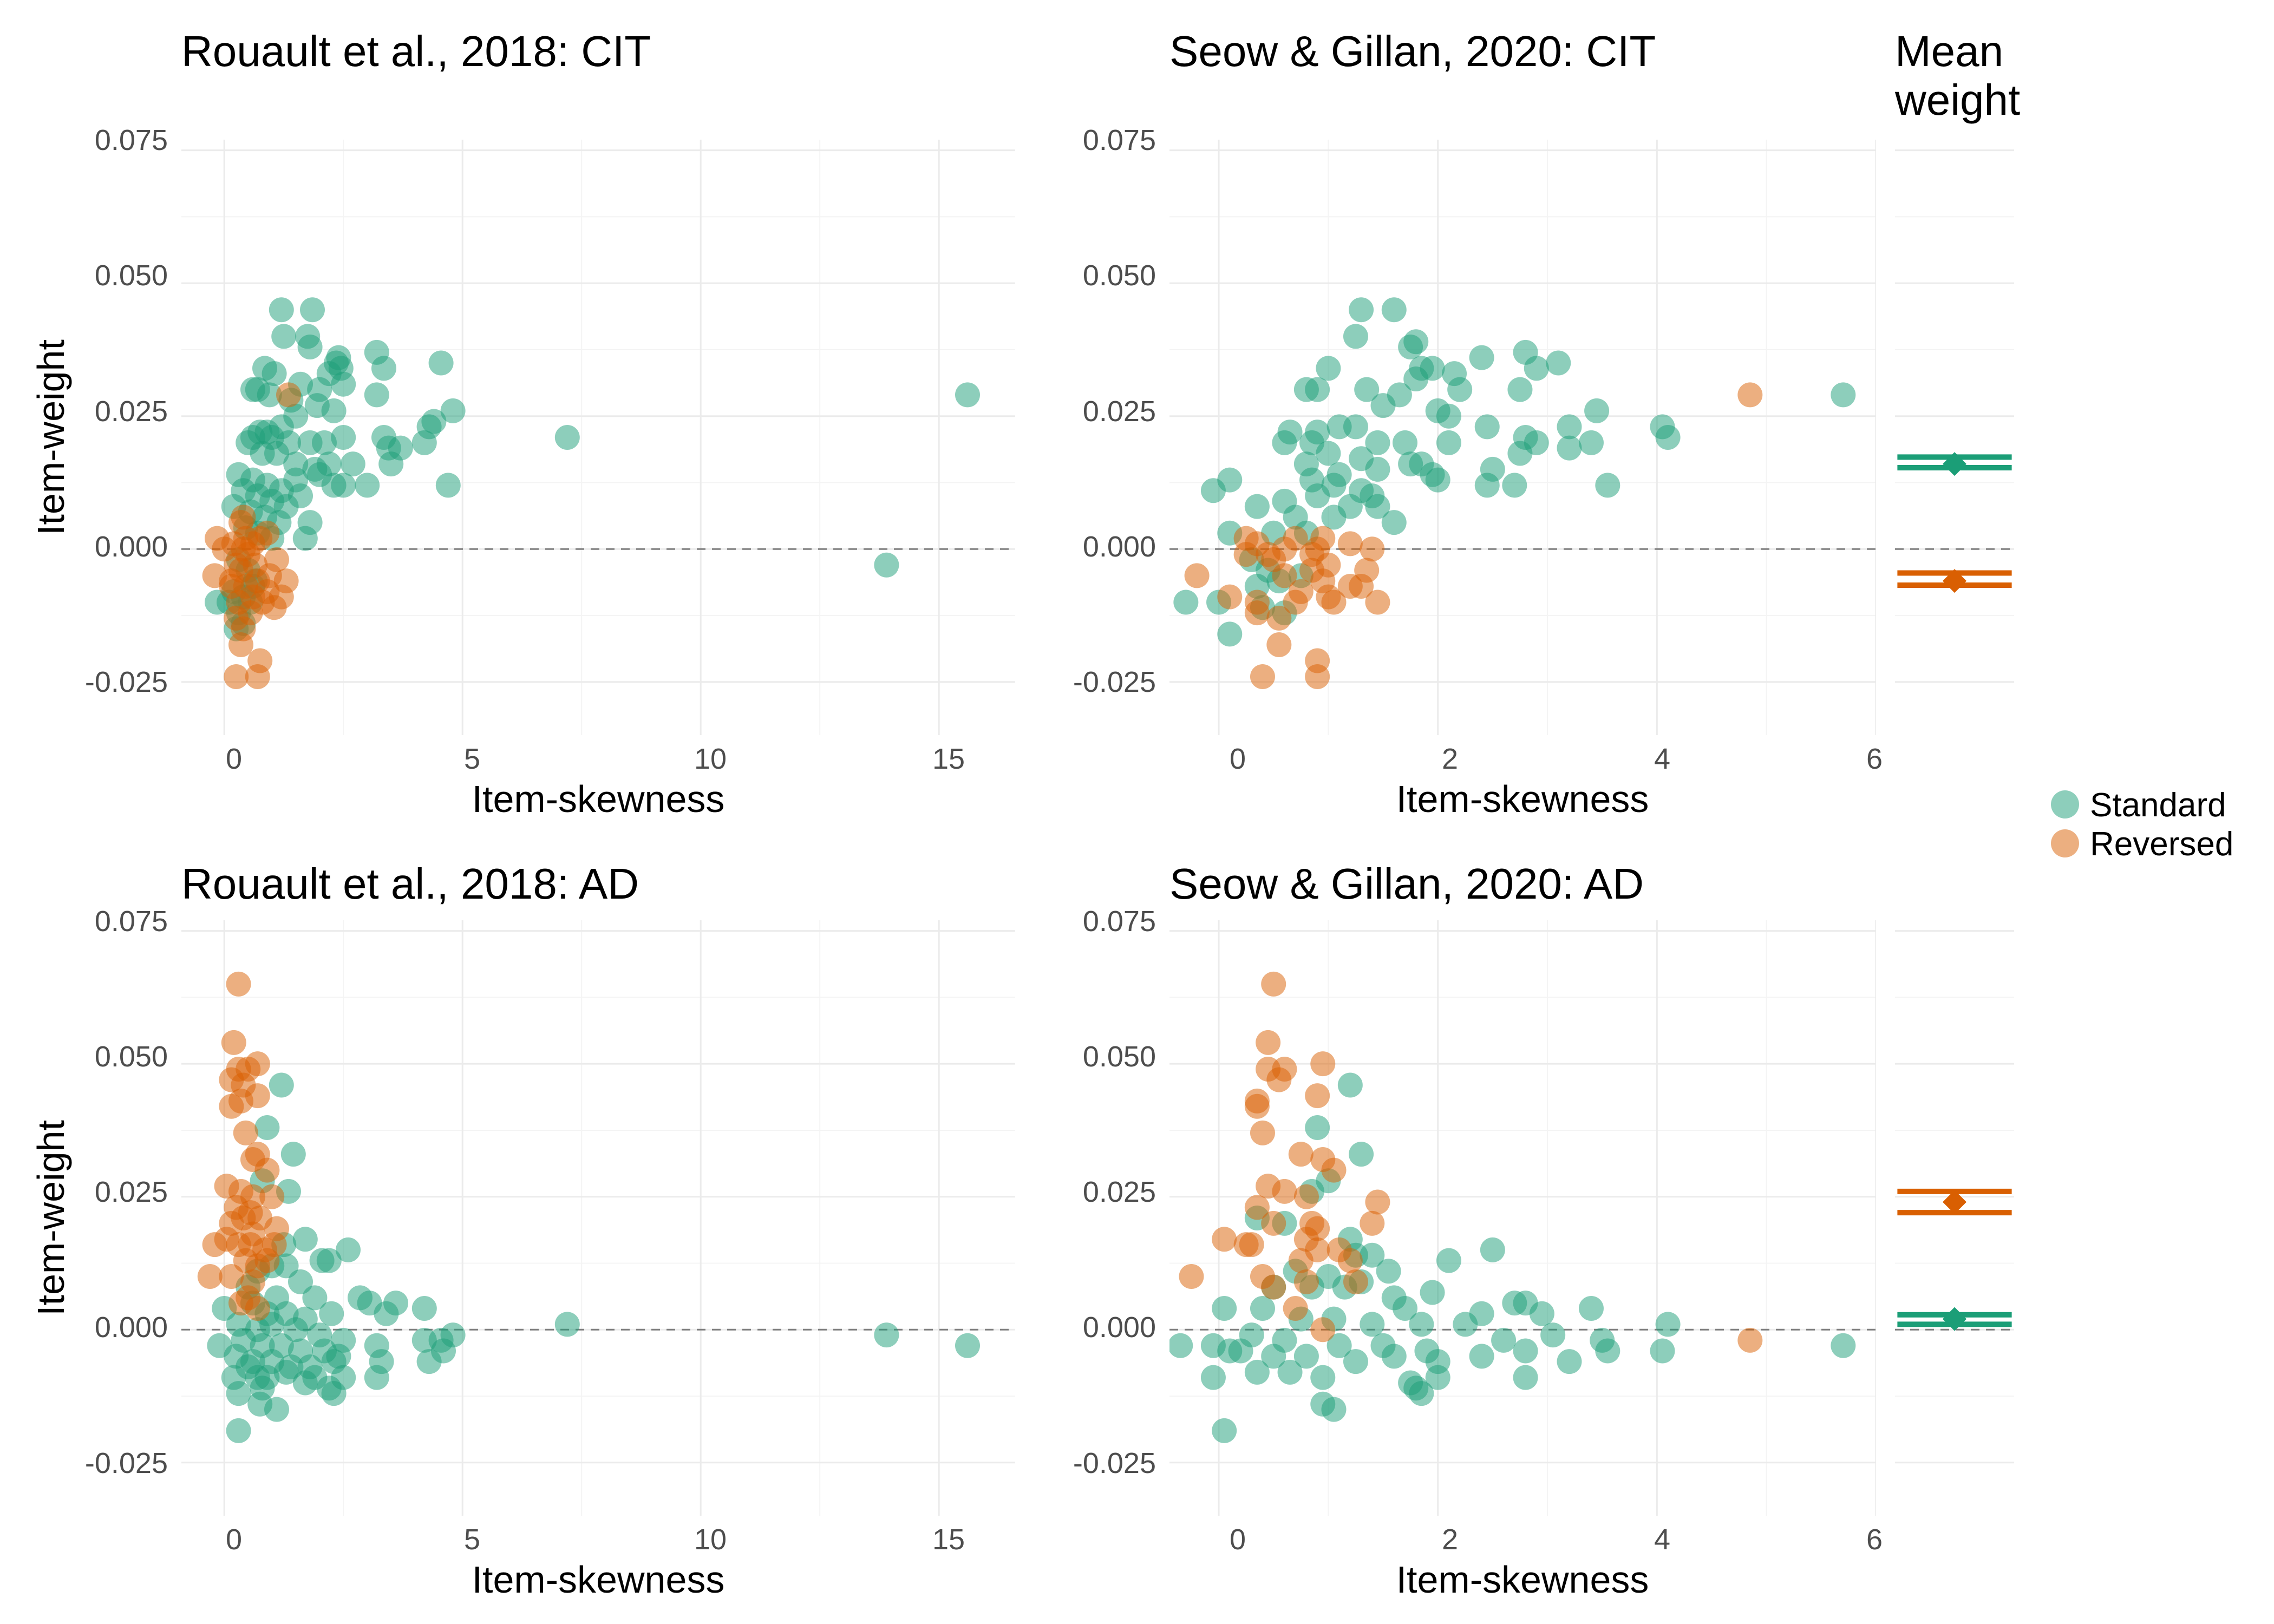 This screenshot has height=1624, width=2274. What do you see at coordinates (2065, 843) in the screenshot?
I see `legend-swatch-reversed` at bounding box center [2065, 843].